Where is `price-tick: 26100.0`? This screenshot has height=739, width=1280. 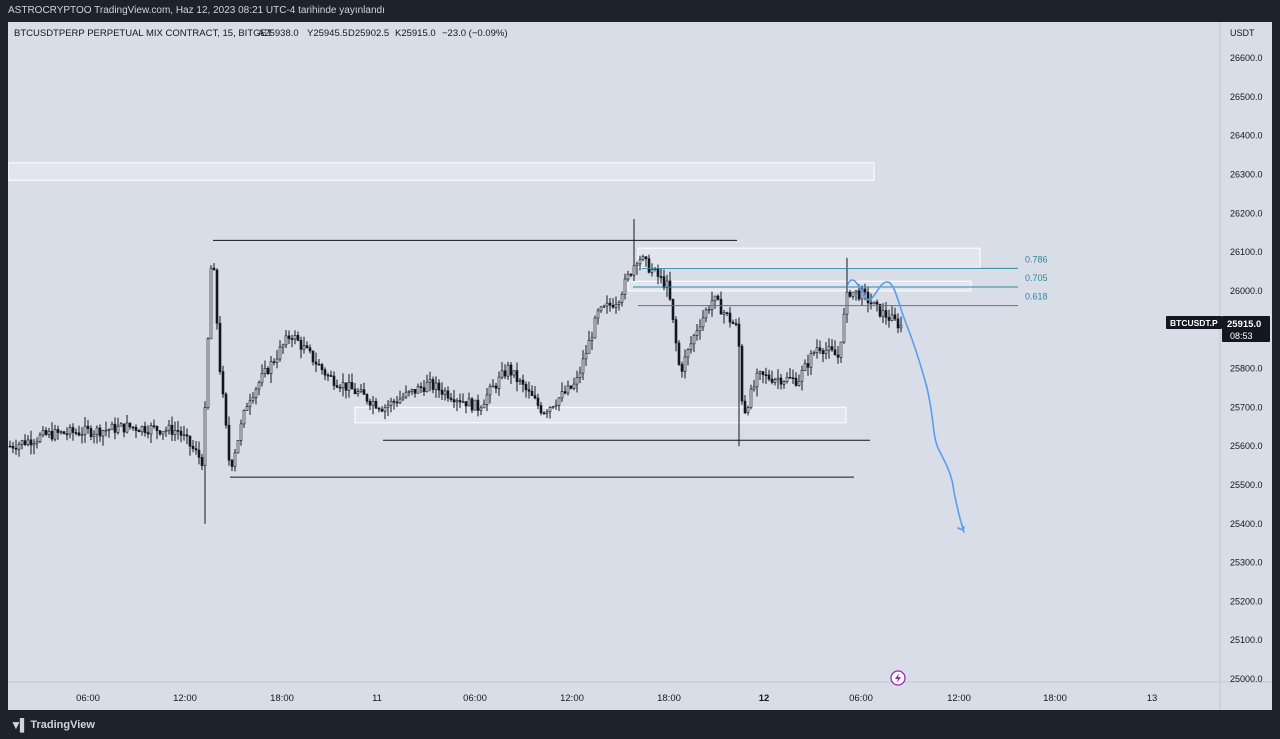 price-tick: 26100.0 is located at coordinates (1246, 252).